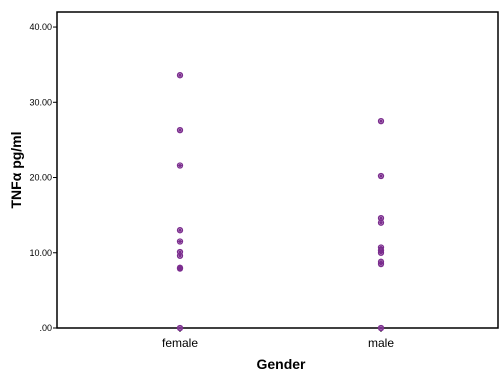 This screenshot has width=500, height=371. I want to click on x-axis: female male, so click(278, 339).